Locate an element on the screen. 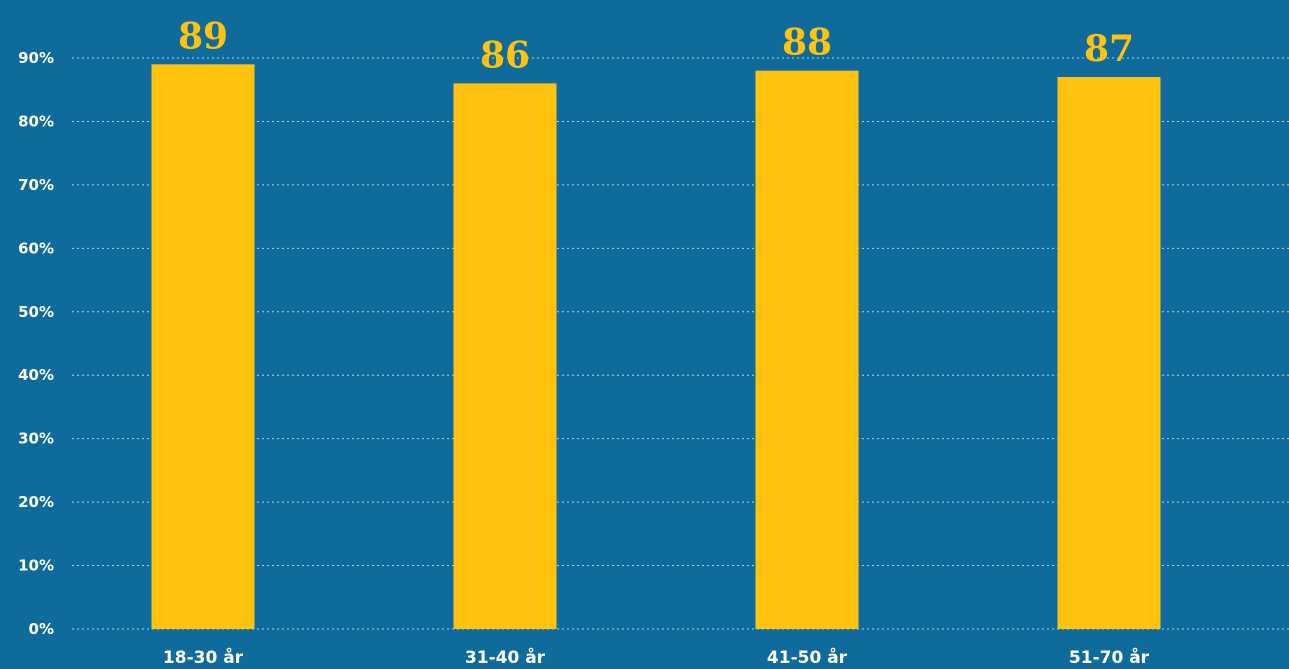 Image resolution: width=1289 pixels, height=669 pixels. y-tick-label: 60% is located at coordinates (36, 248).